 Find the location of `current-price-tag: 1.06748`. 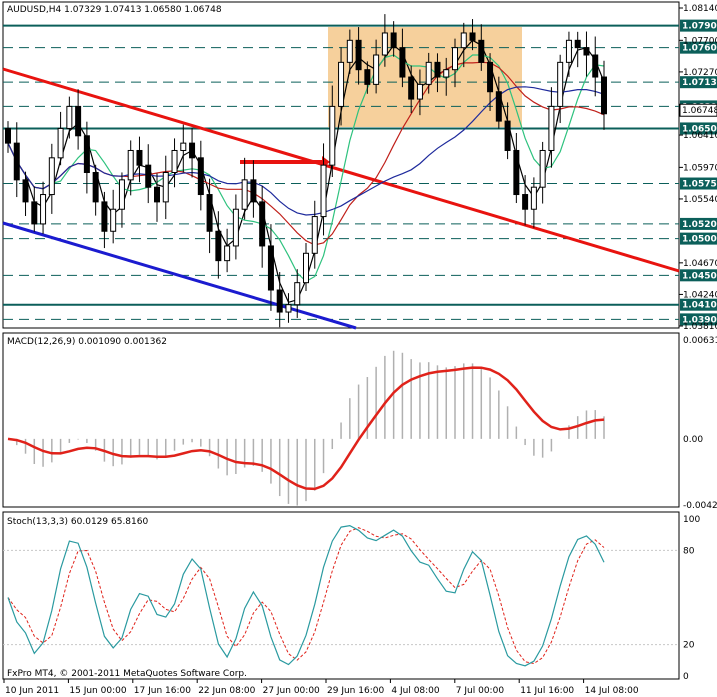

current-price-tag: 1.06748 is located at coordinates (698, 110).